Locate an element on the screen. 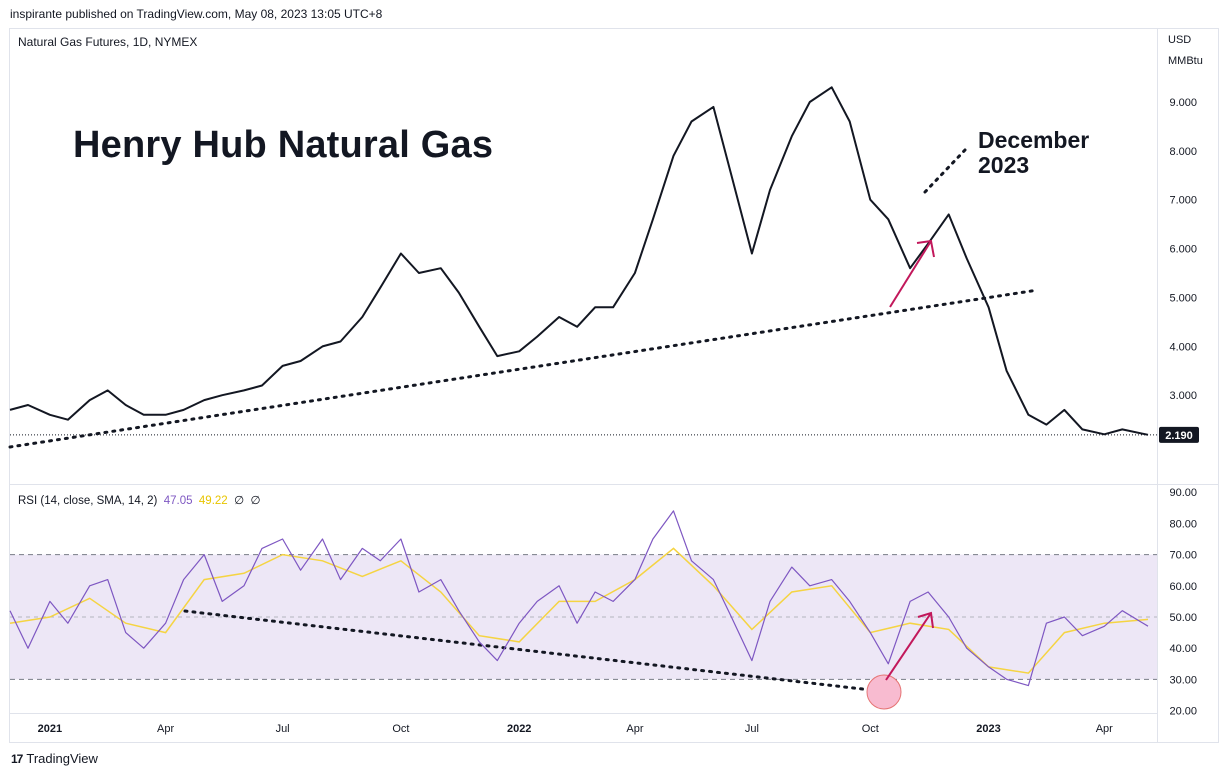 The width and height of the screenshot is (1230, 777). callout-line1: December is located at coordinates (1034, 140).